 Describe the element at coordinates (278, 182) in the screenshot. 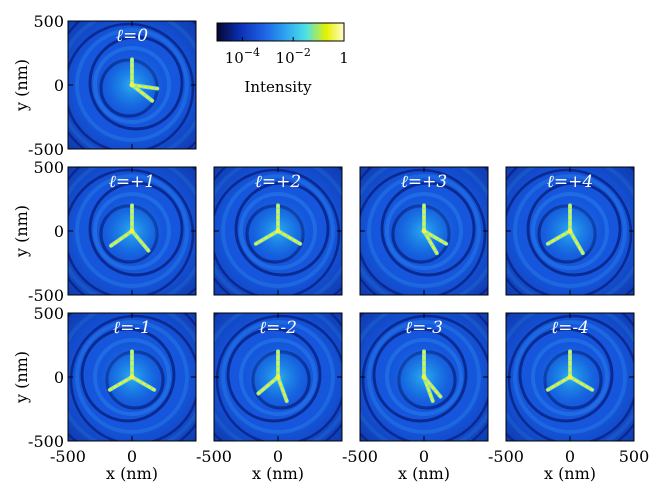

I see `panel-label: ℓ=+2` at that location.